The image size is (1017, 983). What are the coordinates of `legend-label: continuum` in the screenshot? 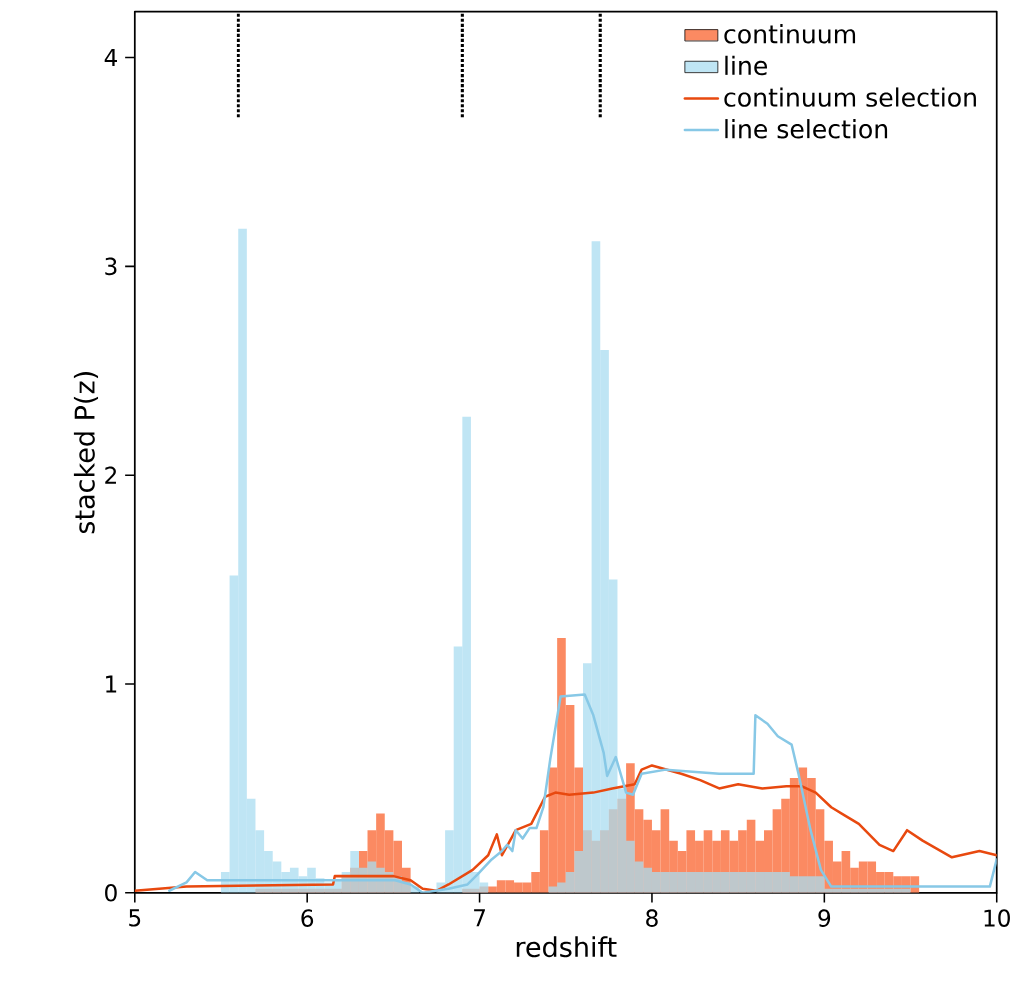 It's located at (790, 34).